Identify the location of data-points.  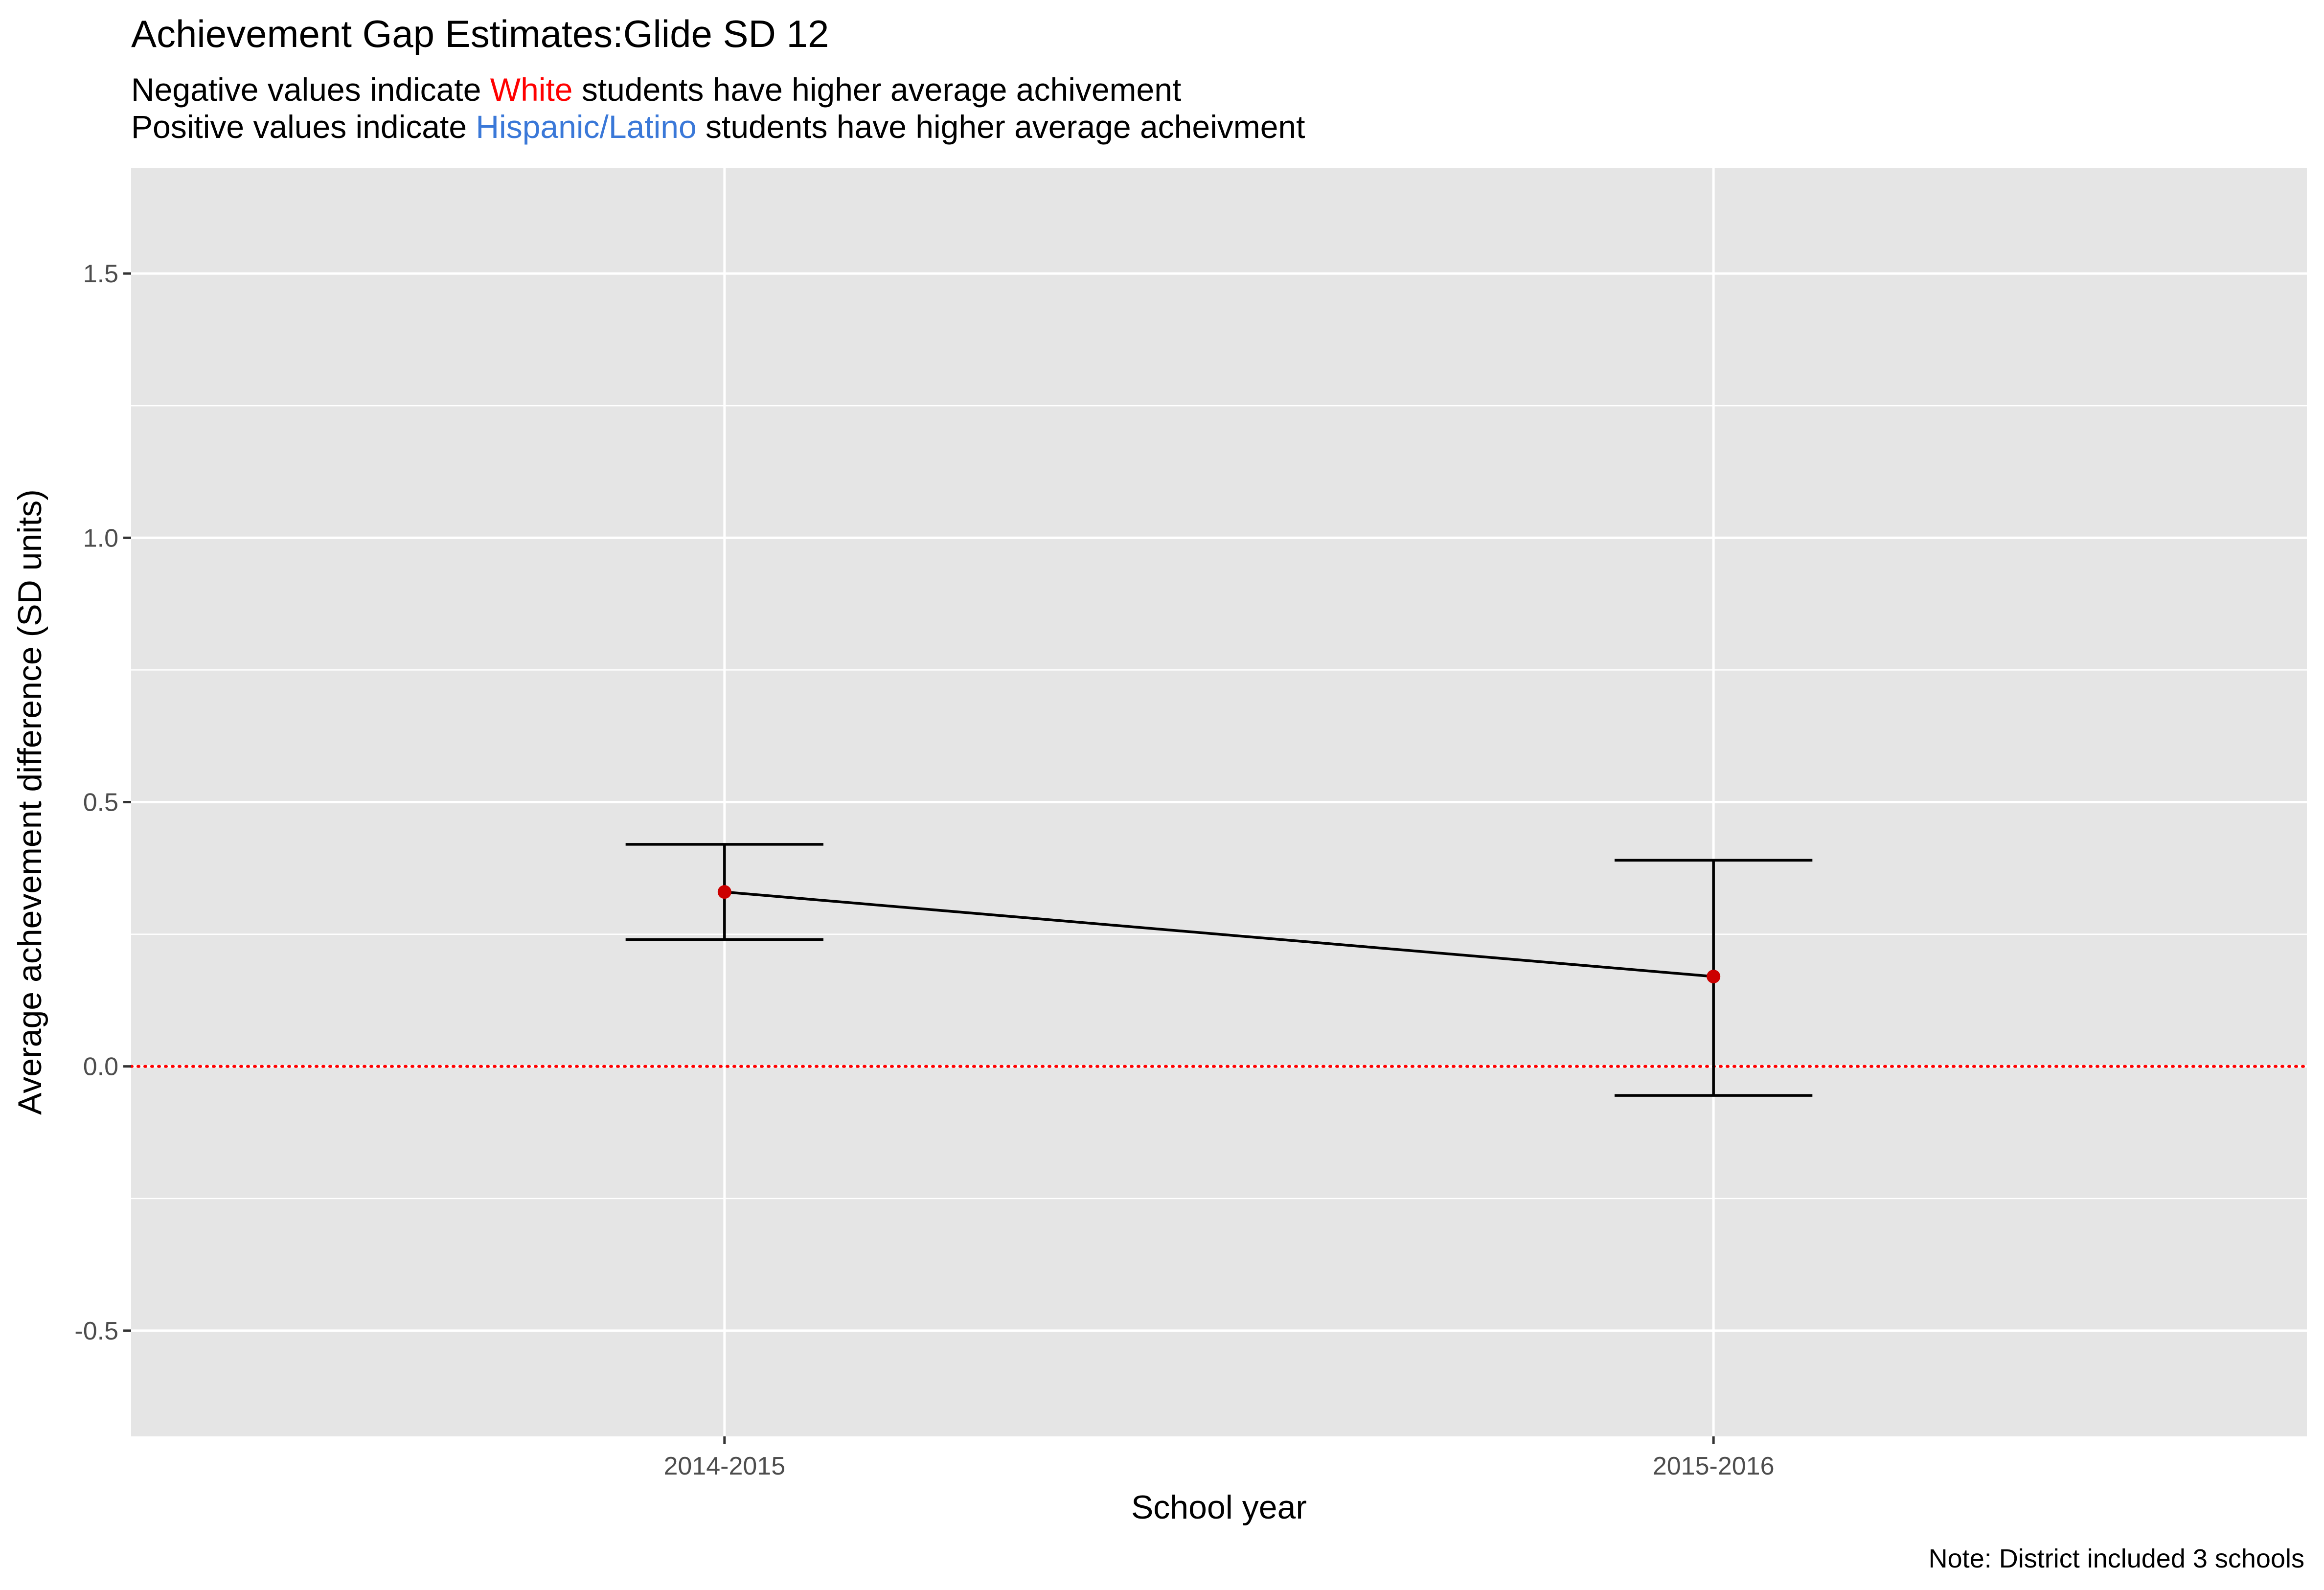
(1219, 935).